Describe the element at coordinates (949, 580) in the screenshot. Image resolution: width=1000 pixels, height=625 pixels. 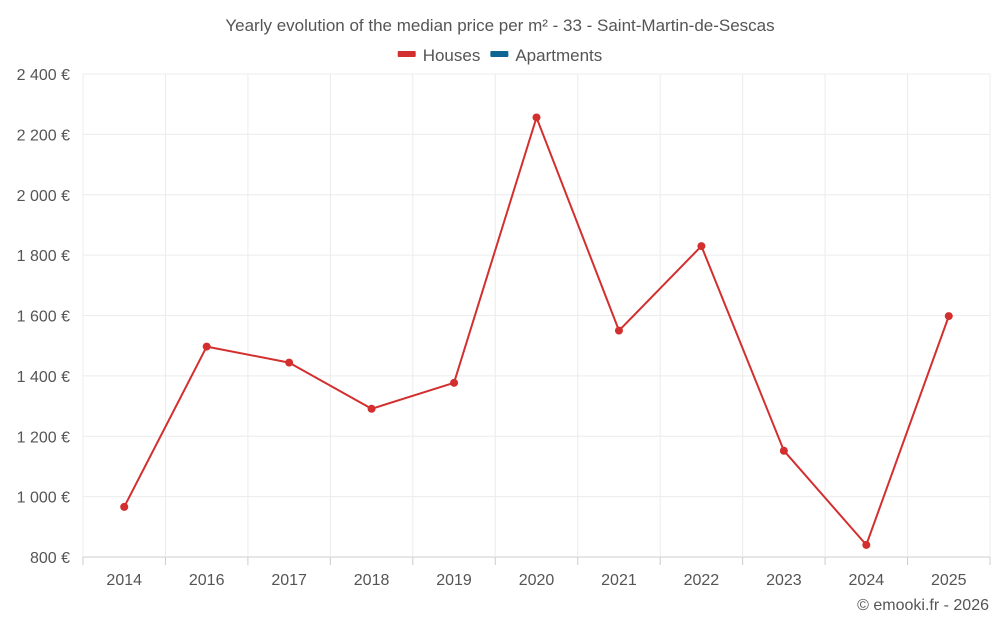
I see `x-tick-label: 2025` at that location.